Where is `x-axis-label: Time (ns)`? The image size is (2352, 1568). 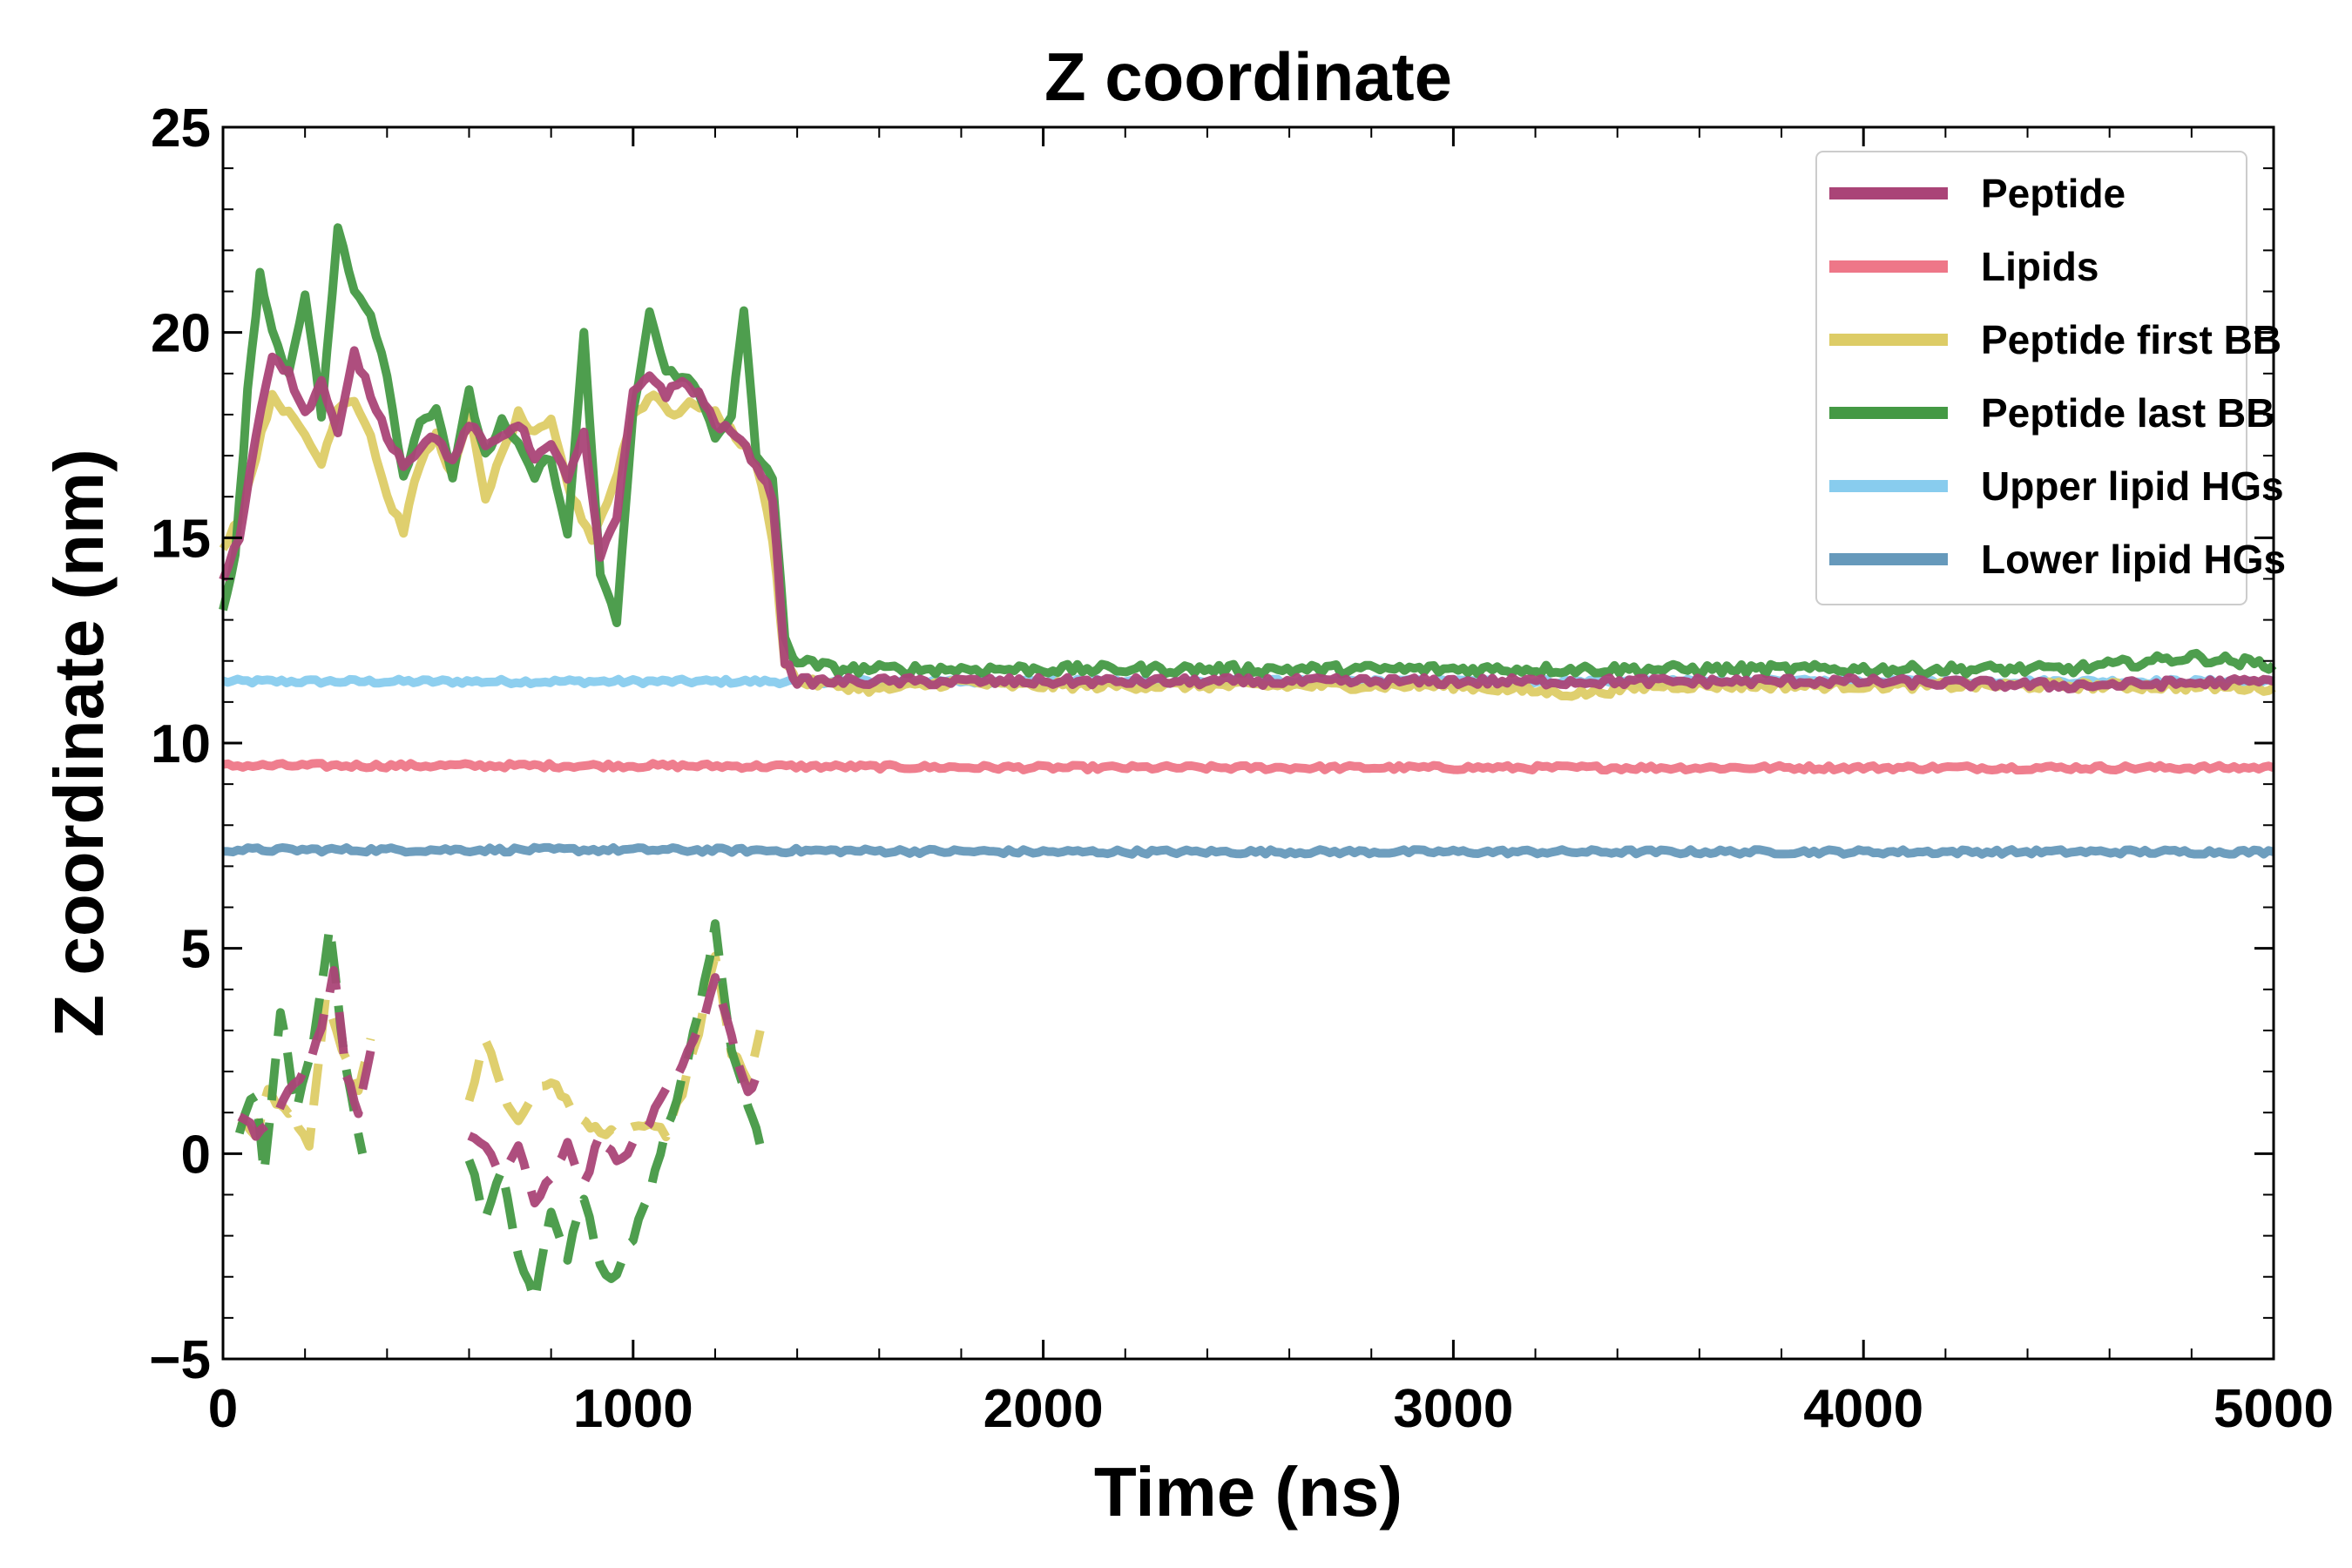
x-axis-label: Time (ns) is located at coordinates (1248, 1492).